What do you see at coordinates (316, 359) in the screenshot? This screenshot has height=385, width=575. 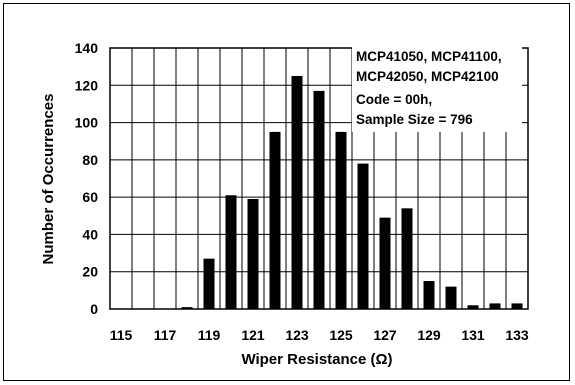 I see `x-axis-title: Wiper Resistance (Ω)` at bounding box center [316, 359].